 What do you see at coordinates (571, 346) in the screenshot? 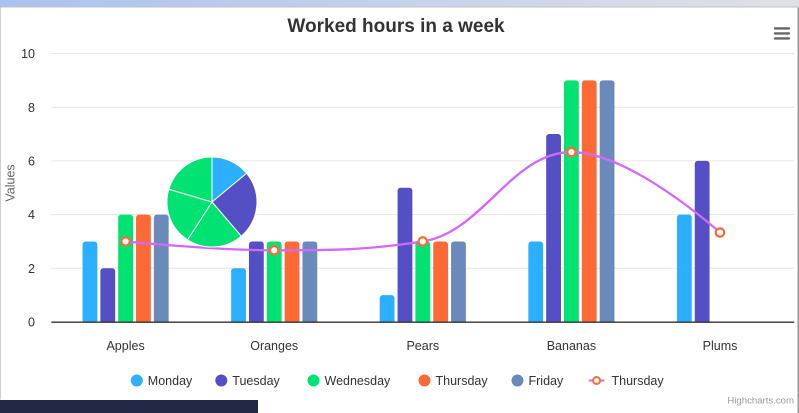
I see `svg-text: Bananas` at bounding box center [571, 346].